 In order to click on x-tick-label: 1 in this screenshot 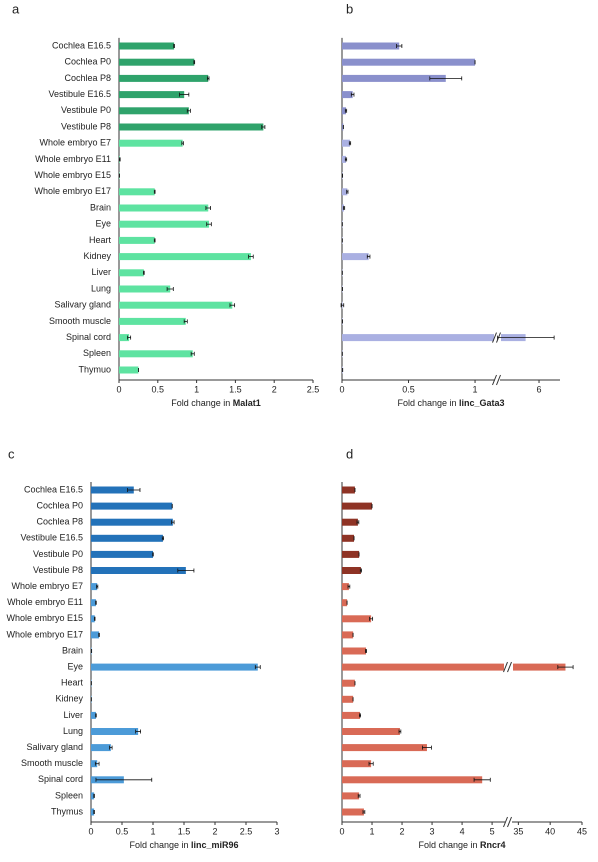, I will do `click(152, 831)`.